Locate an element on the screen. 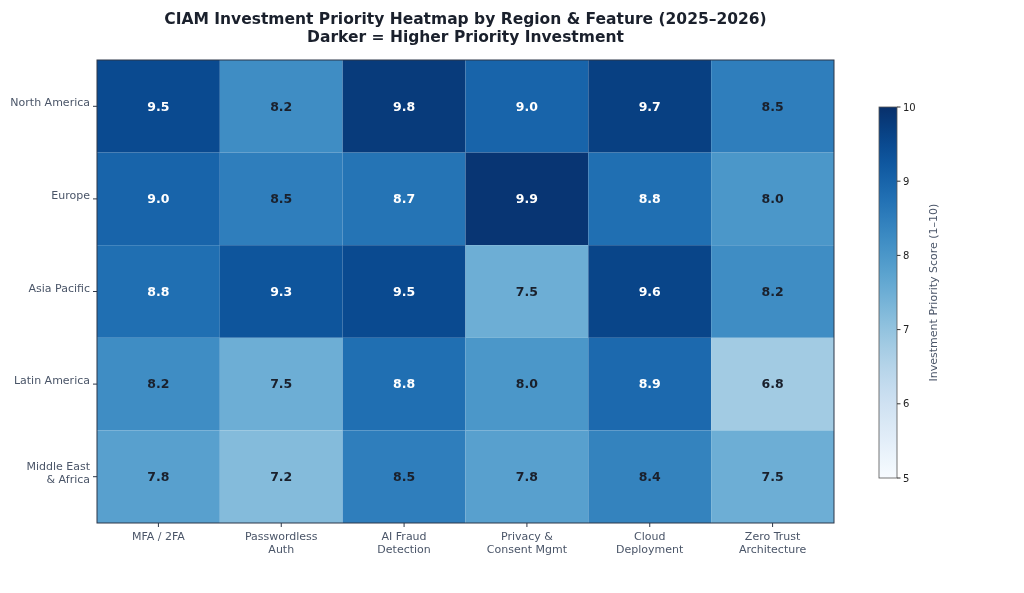  y-tick-label: North America is located at coordinates (50, 103).